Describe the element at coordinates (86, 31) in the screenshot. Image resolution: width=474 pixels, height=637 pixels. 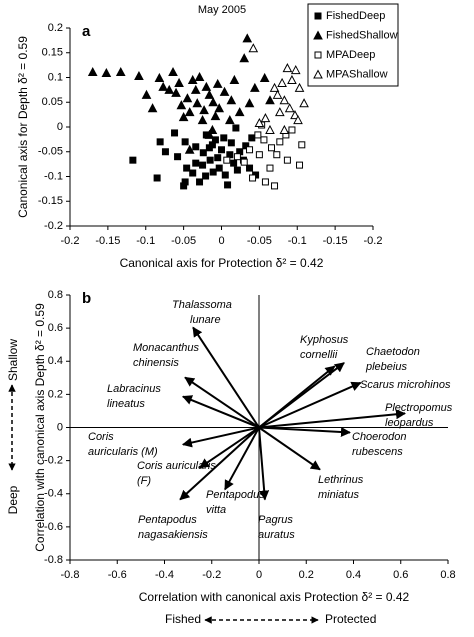
I see `panel-label: a` at that location.